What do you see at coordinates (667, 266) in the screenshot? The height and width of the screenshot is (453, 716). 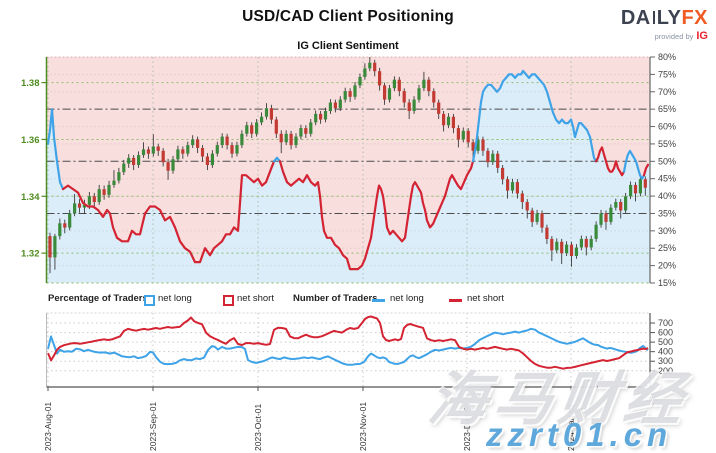 I see `svg-text: 20%` at bounding box center [667, 266].